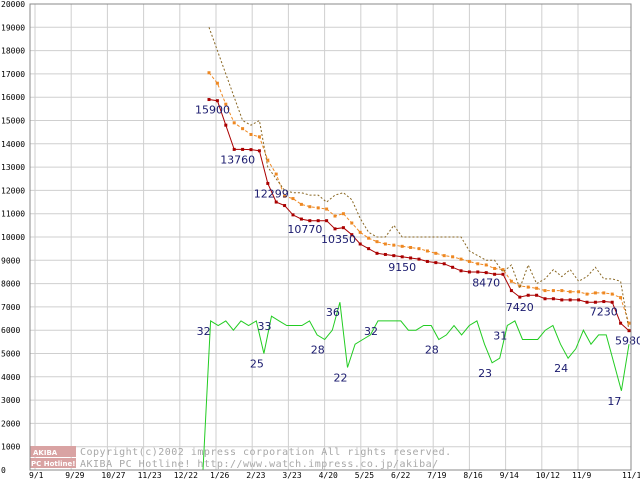  What do you see at coordinates (604, 312) in the screenshot?
I see `data-label: 7230` at bounding box center [604, 312].